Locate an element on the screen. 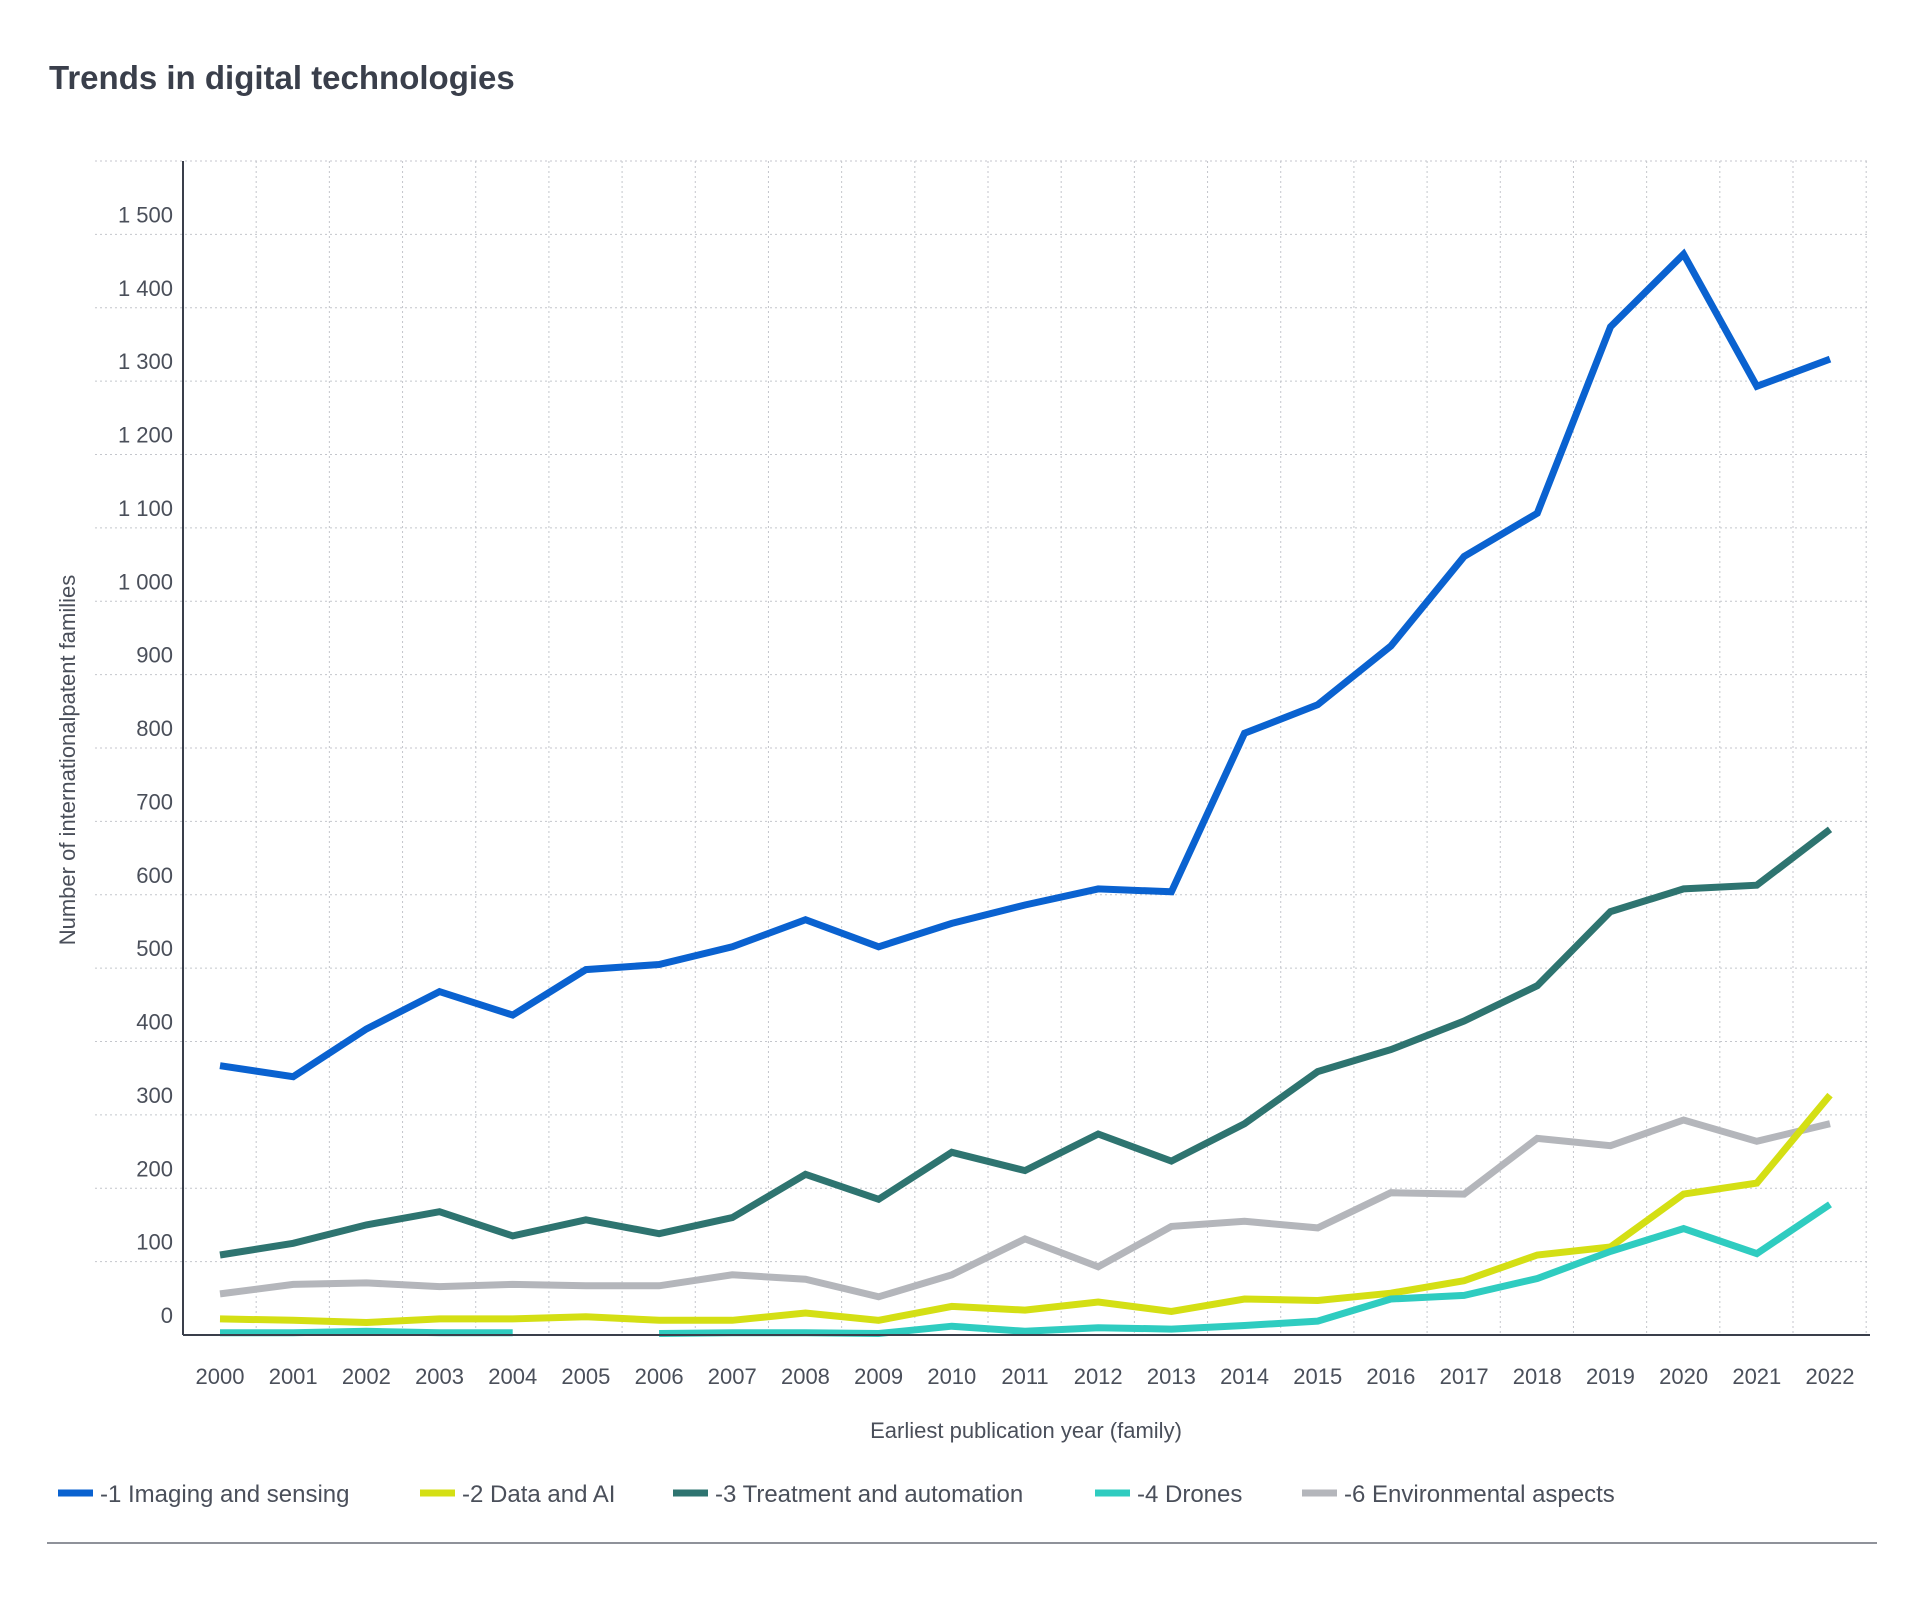 The image size is (1920, 1605). y-tick-label: 800 is located at coordinates (154, 728).